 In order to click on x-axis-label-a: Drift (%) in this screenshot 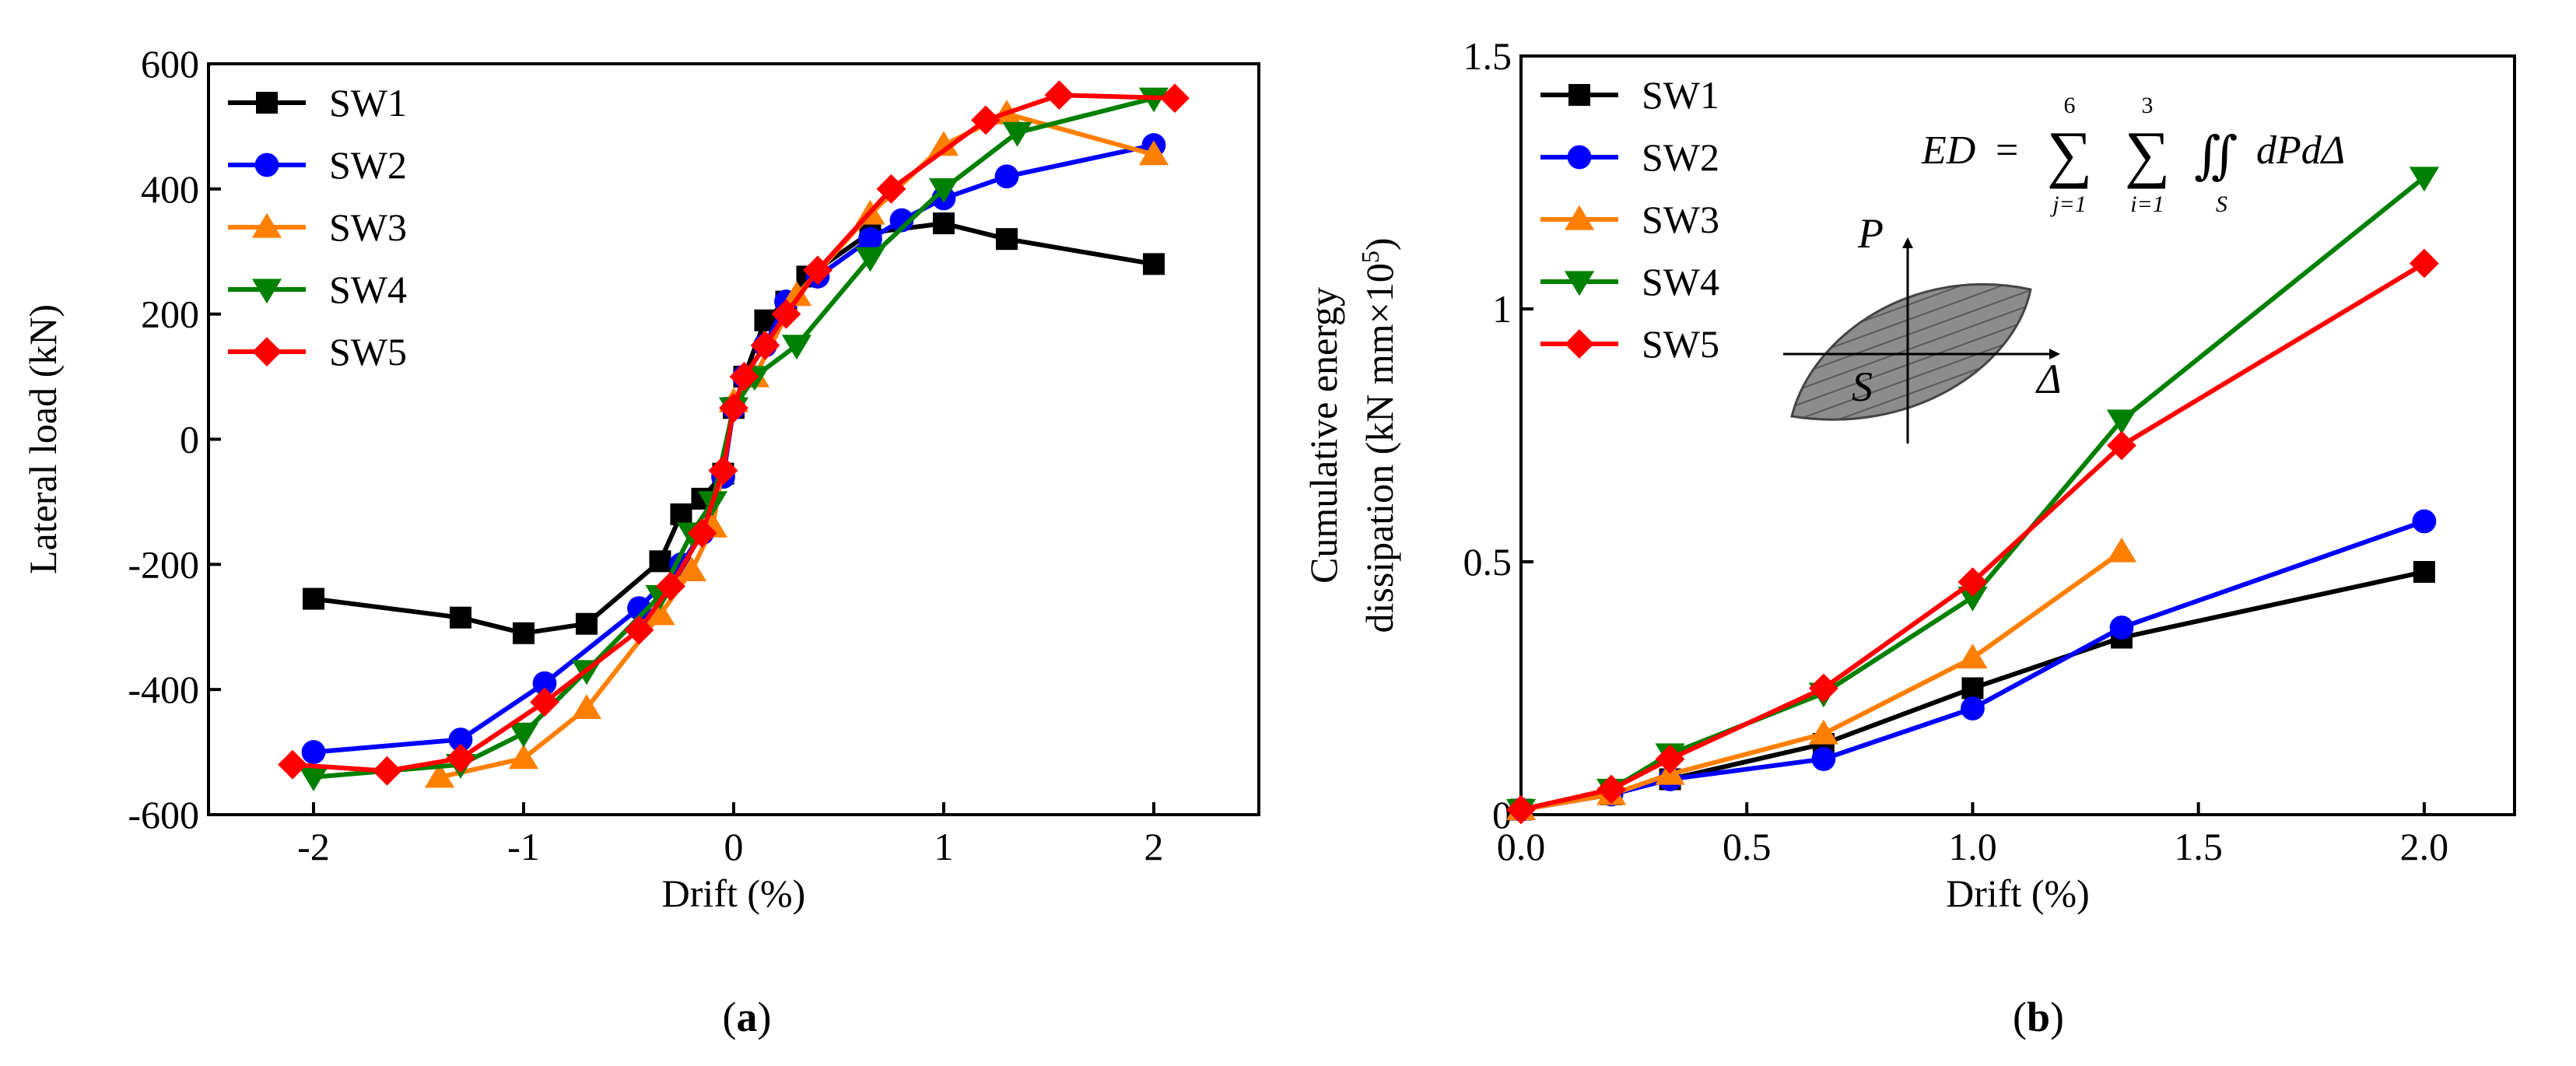, I will do `click(734, 893)`.